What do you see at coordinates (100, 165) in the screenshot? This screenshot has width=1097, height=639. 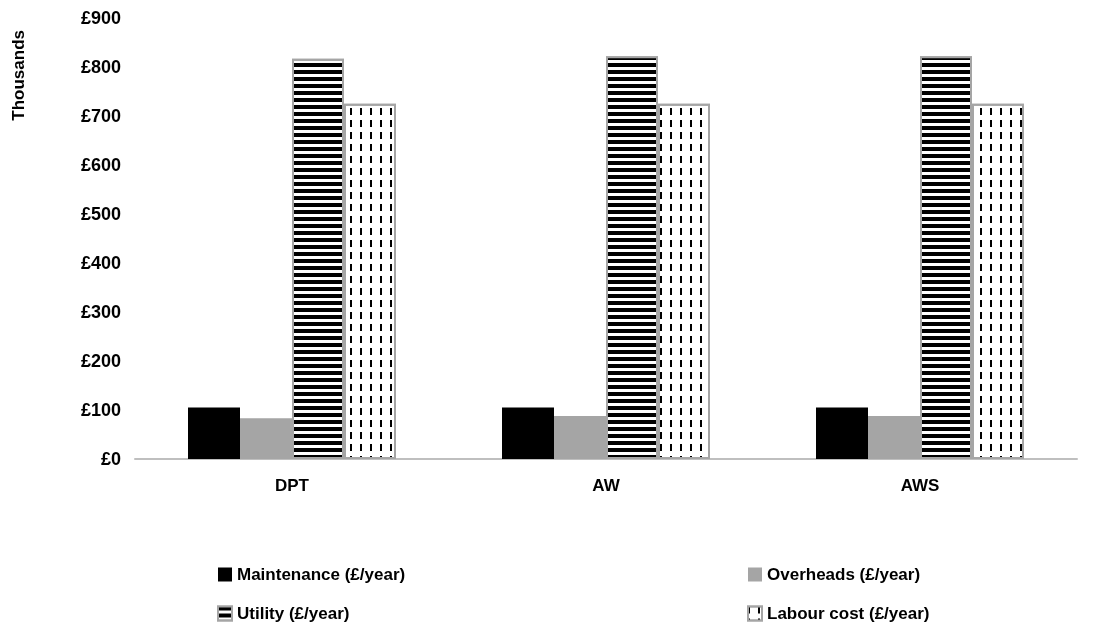 I see `y-tick-label: £600` at bounding box center [100, 165].